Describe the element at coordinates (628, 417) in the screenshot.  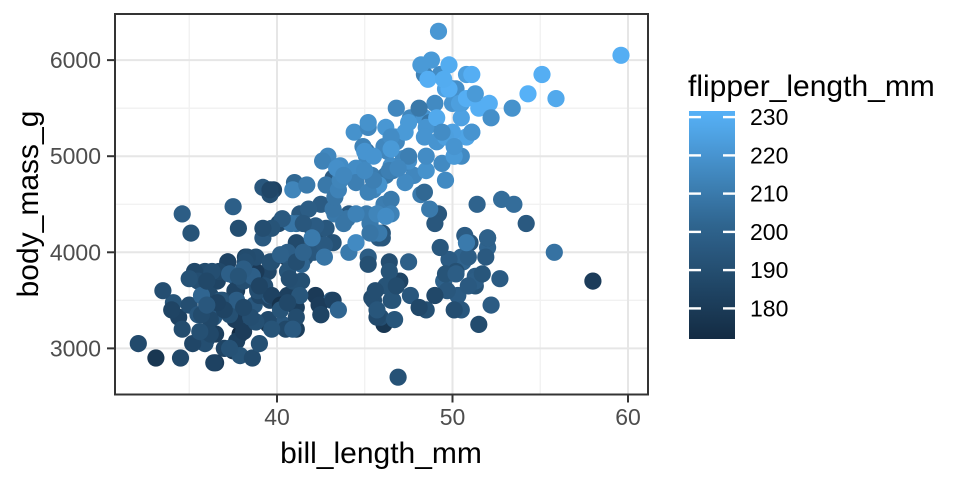
I see `x-tick-label: 60` at that location.